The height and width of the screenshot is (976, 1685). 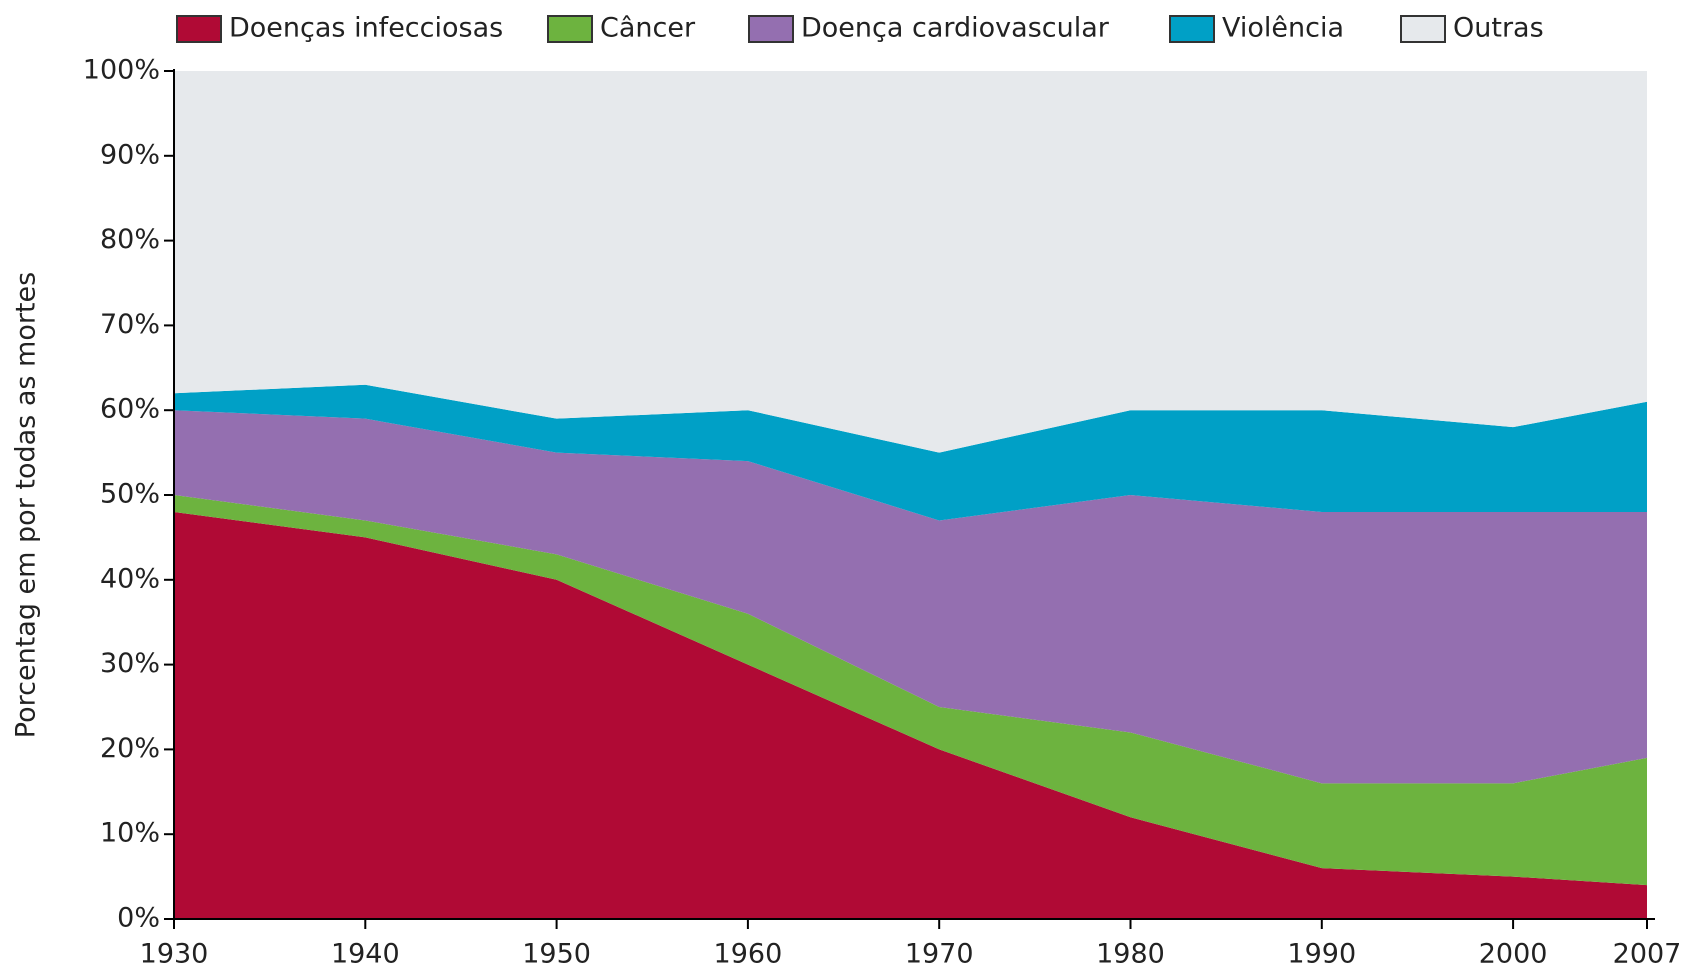 What do you see at coordinates (366, 28) in the screenshot?
I see `legend-label: Doenças infecciosas` at bounding box center [366, 28].